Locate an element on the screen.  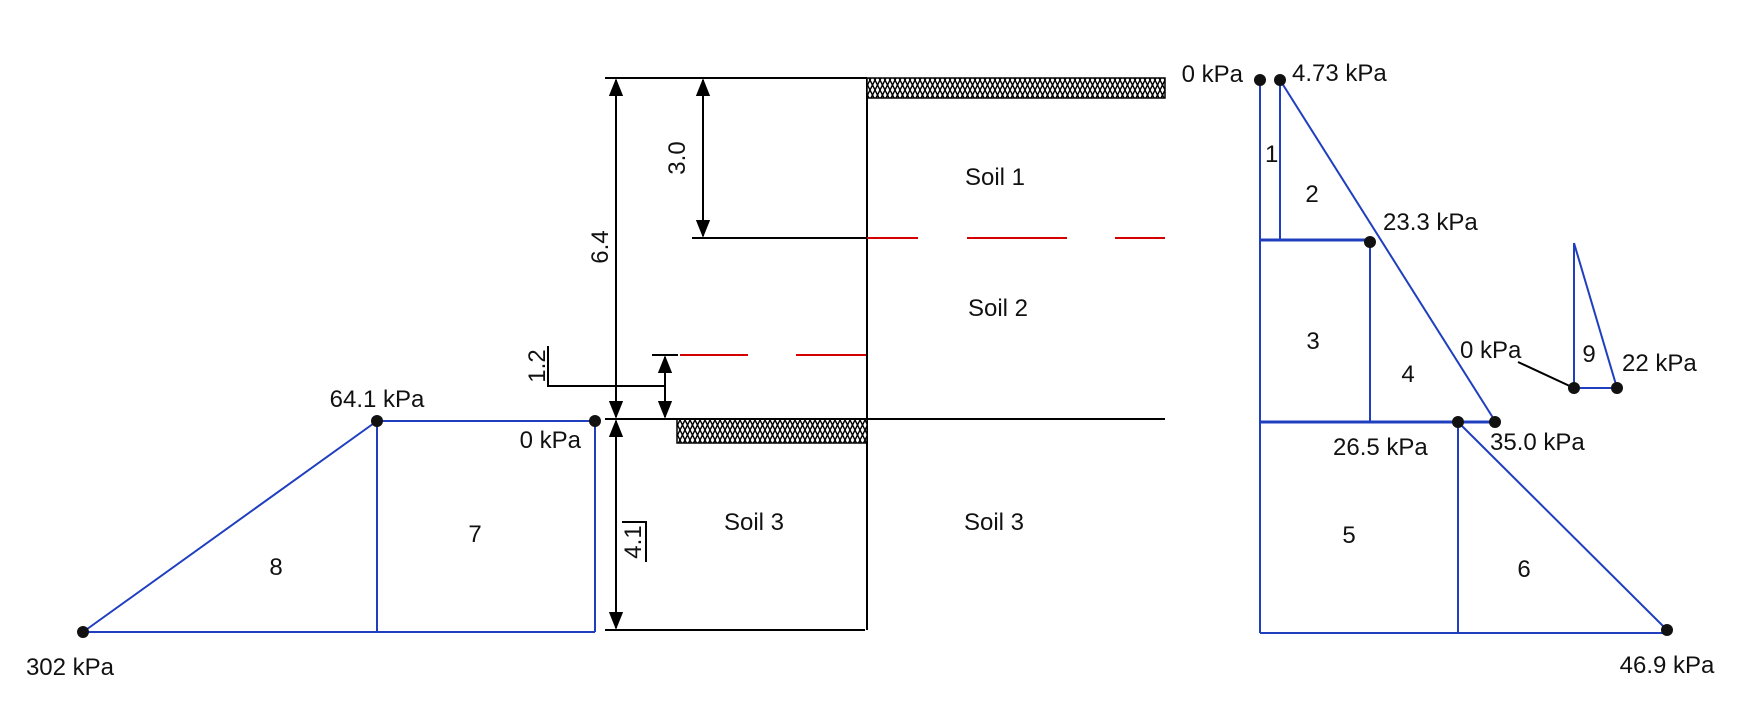
area-9-label: 9 is located at coordinates (1588, 354).